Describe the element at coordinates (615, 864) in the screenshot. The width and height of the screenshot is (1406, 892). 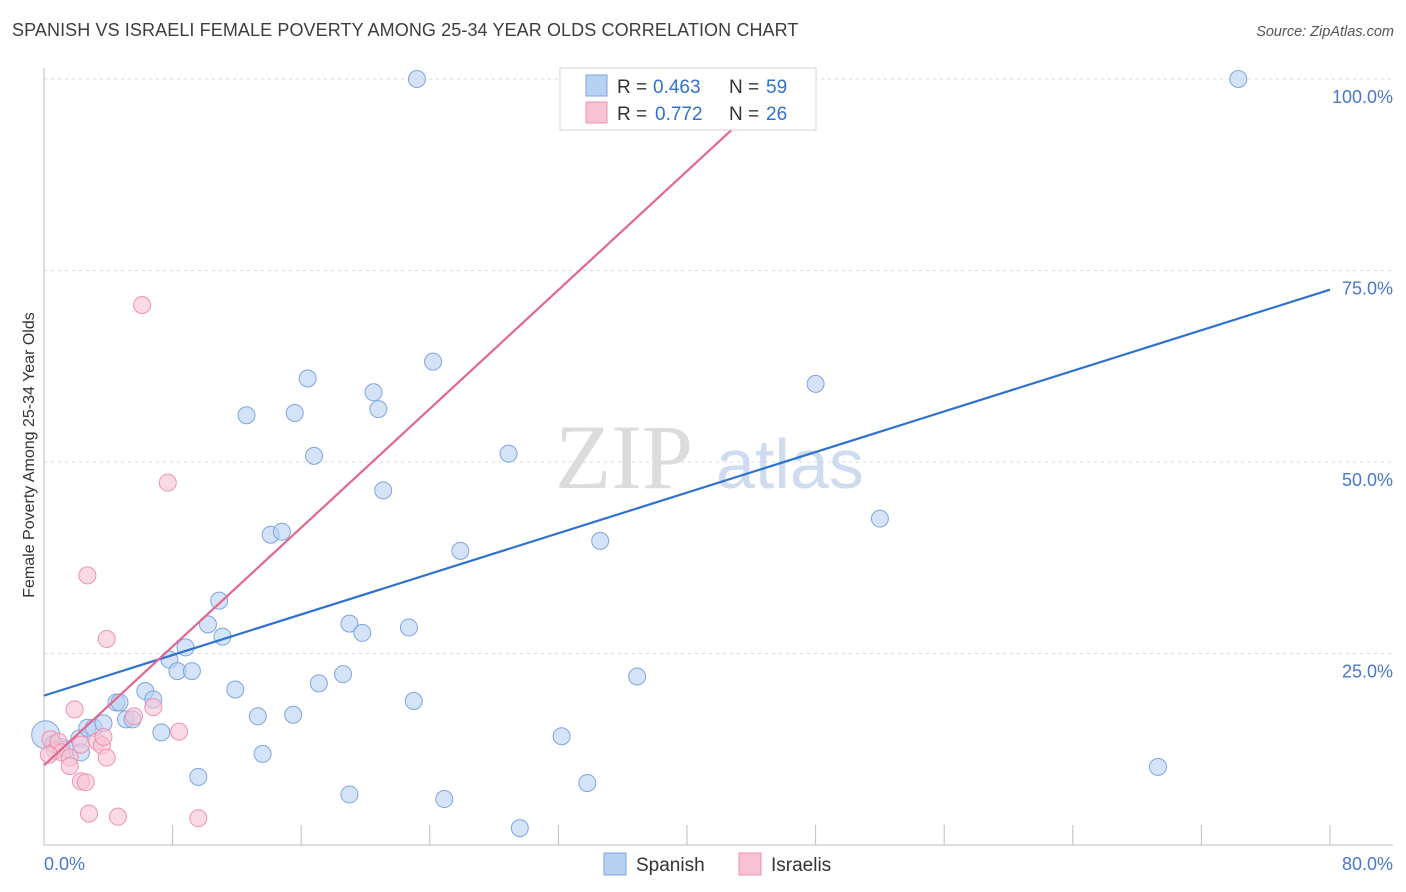
I see `bottom-legend-swatch-spanish` at that location.